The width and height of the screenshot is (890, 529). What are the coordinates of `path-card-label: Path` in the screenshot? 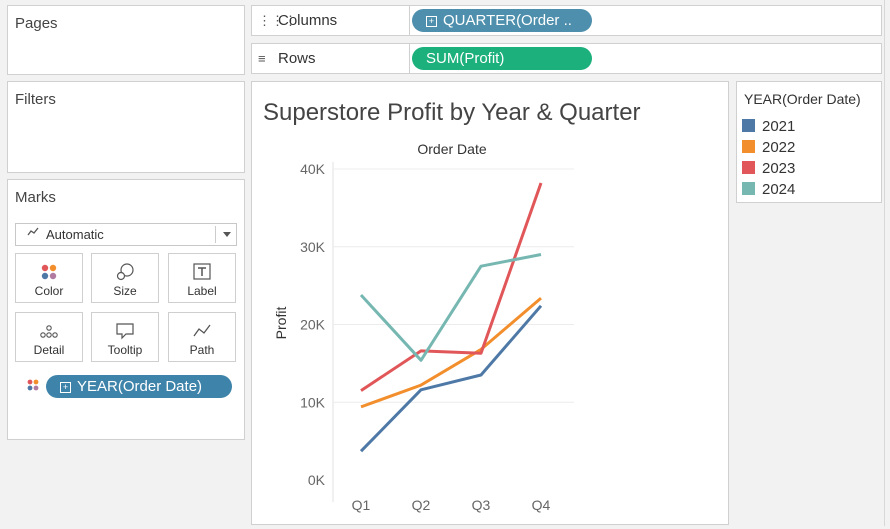 It's located at (202, 350).